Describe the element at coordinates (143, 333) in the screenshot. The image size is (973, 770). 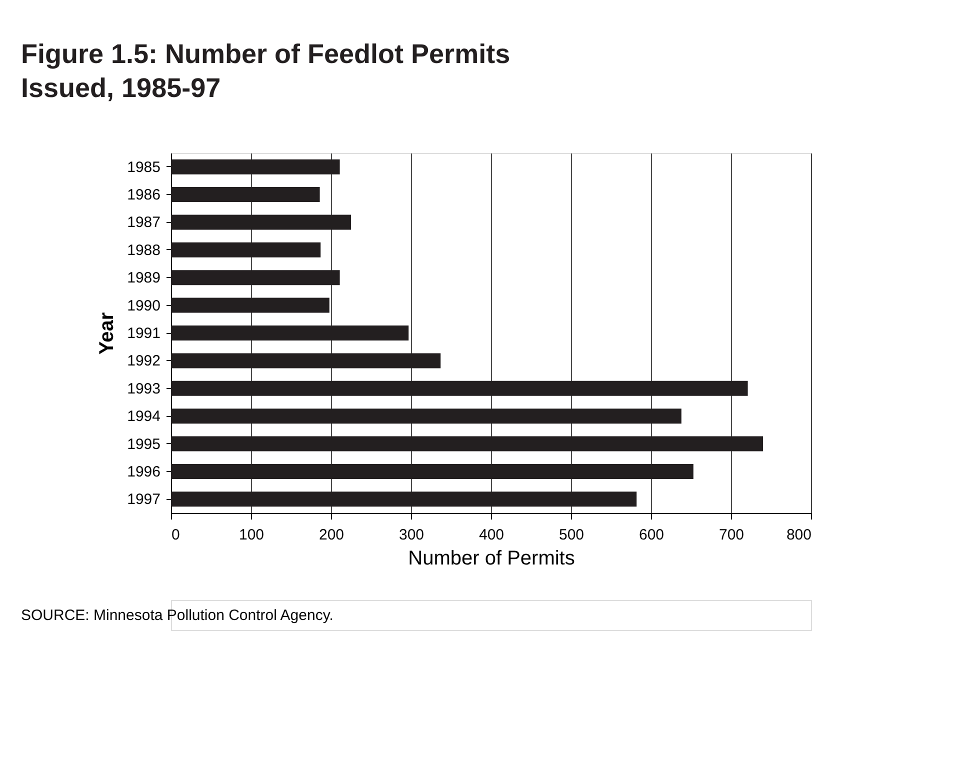
I see `y-tick-label: 1991` at that location.